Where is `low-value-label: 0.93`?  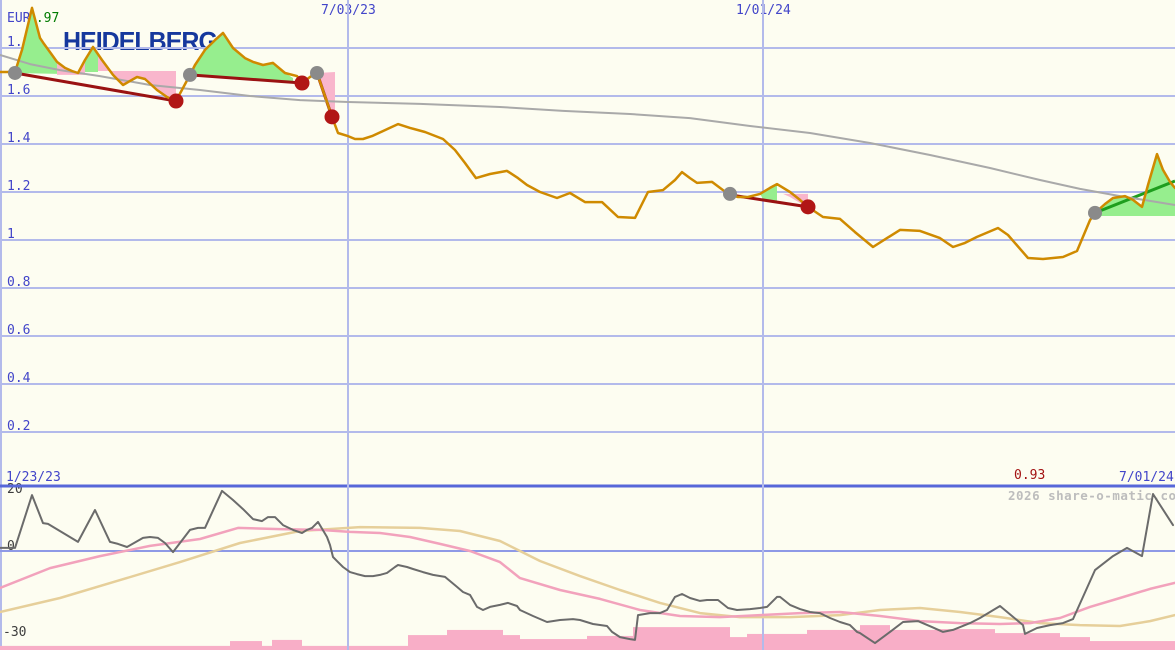
low-value-label: 0.93 is located at coordinates (1030, 475).